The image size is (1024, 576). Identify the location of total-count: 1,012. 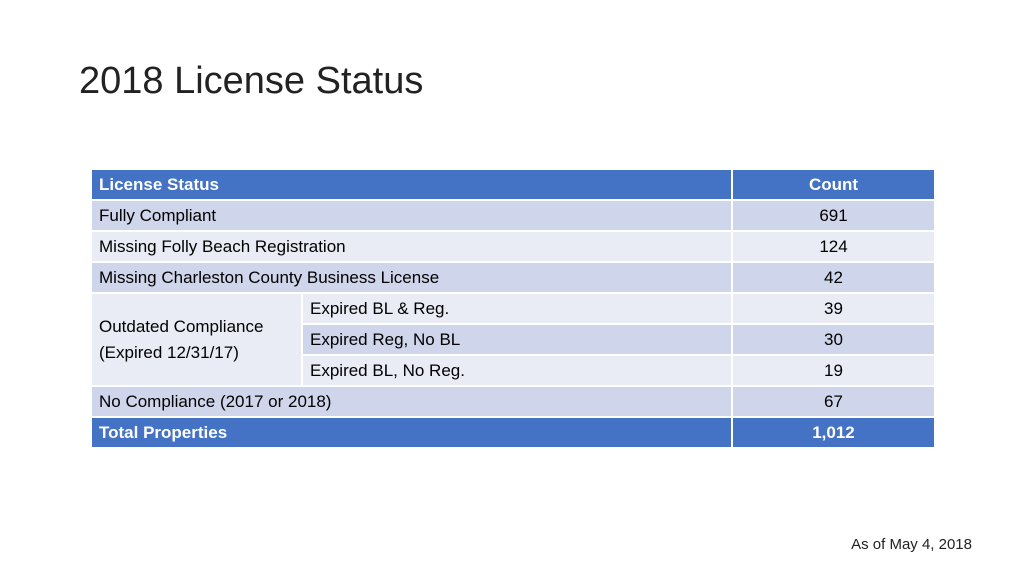
(833, 432).